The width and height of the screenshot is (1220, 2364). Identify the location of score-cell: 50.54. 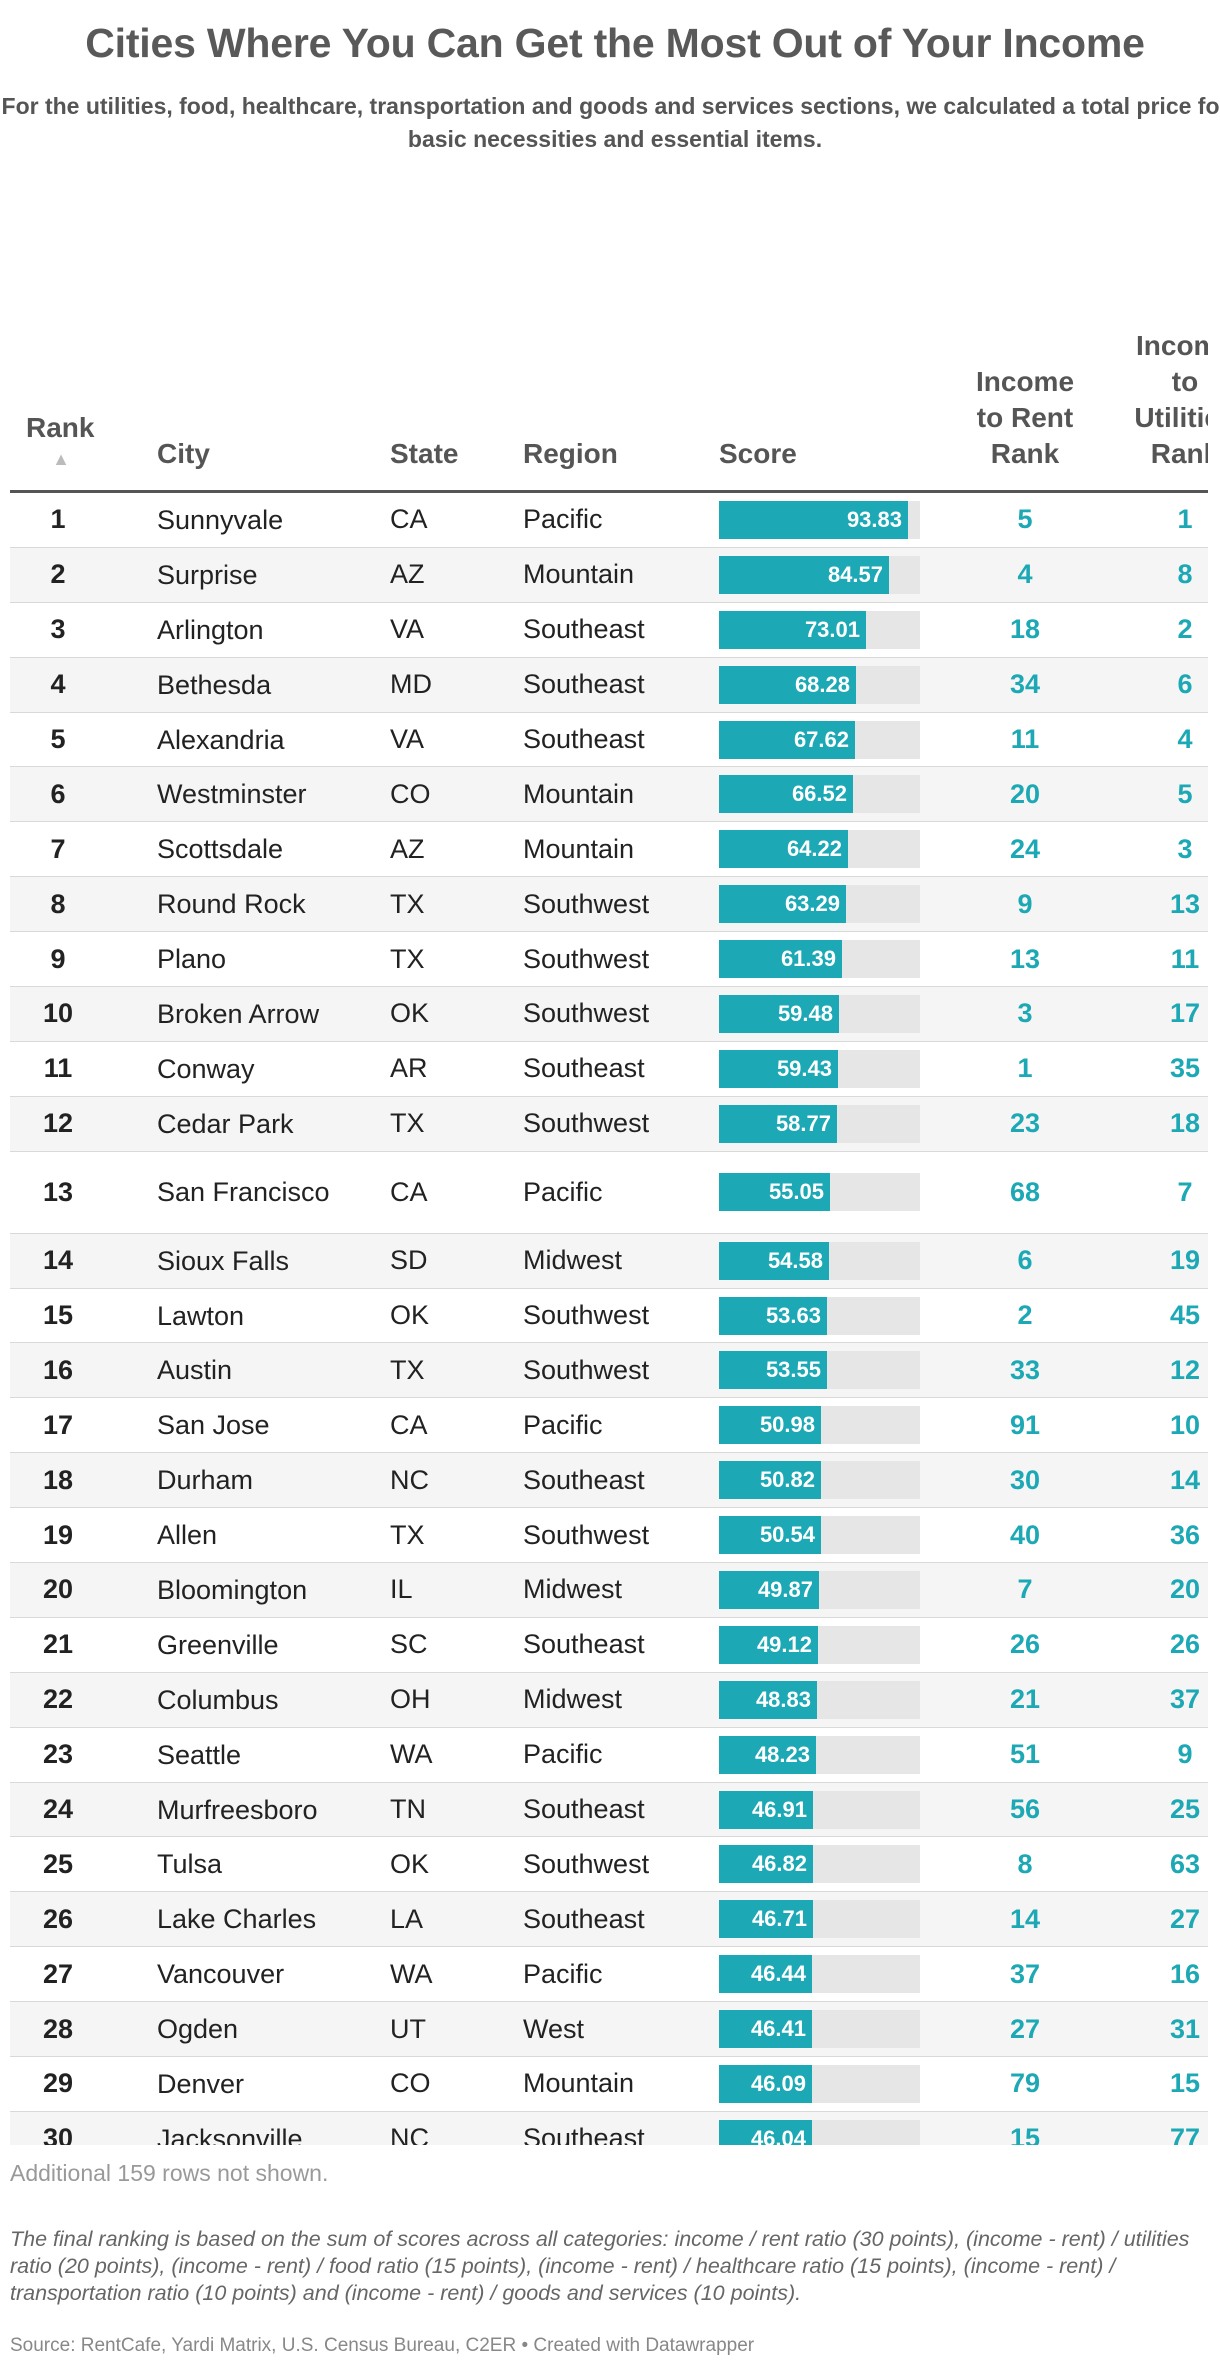
(819, 1535).